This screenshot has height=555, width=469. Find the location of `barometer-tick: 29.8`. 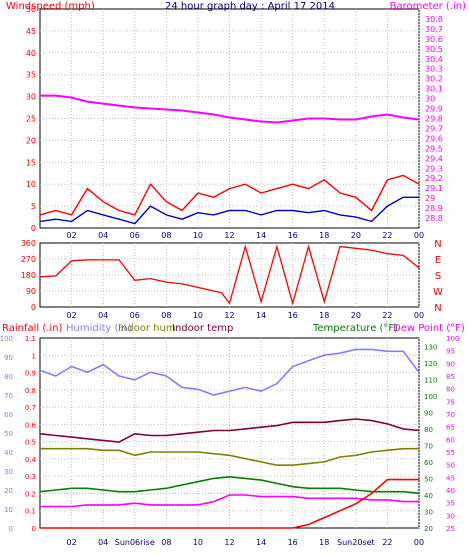

barometer-tick: 29.8 is located at coordinates (434, 119).